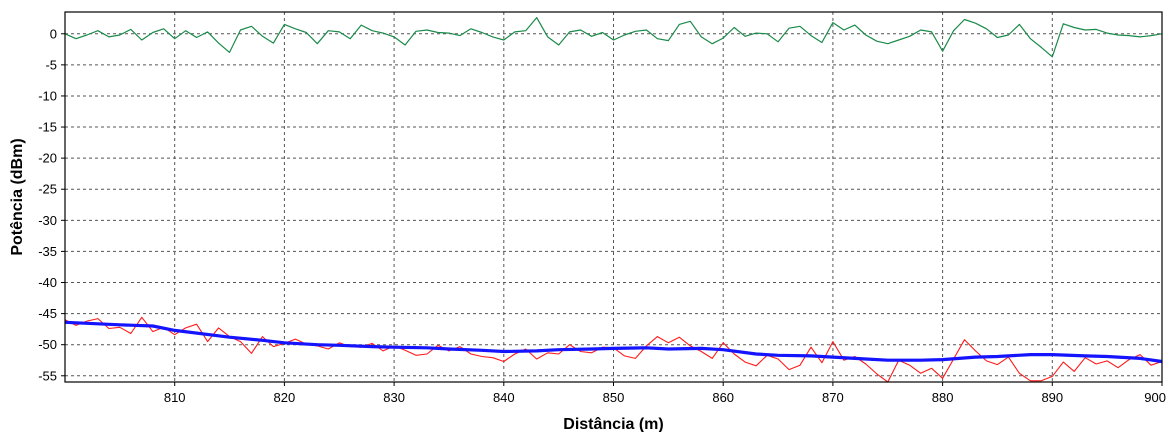 The height and width of the screenshot is (432, 1174). Describe the element at coordinates (47, 282) in the screenshot. I see `y-tick-label: -40` at that location.